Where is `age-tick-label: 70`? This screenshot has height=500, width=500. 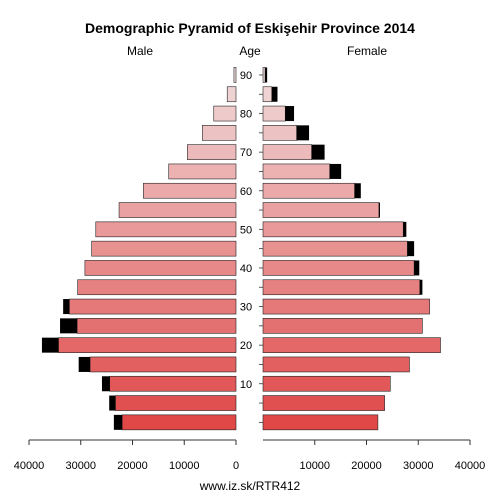
age-tick-label: 70 is located at coordinates (246, 153).